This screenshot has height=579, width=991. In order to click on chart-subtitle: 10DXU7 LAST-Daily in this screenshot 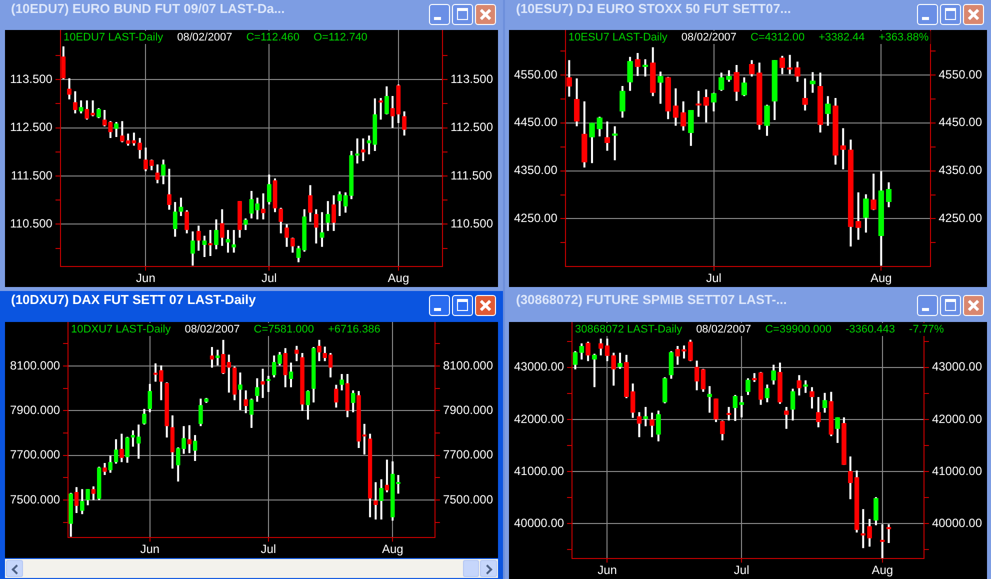, I will do `click(121, 330)`.